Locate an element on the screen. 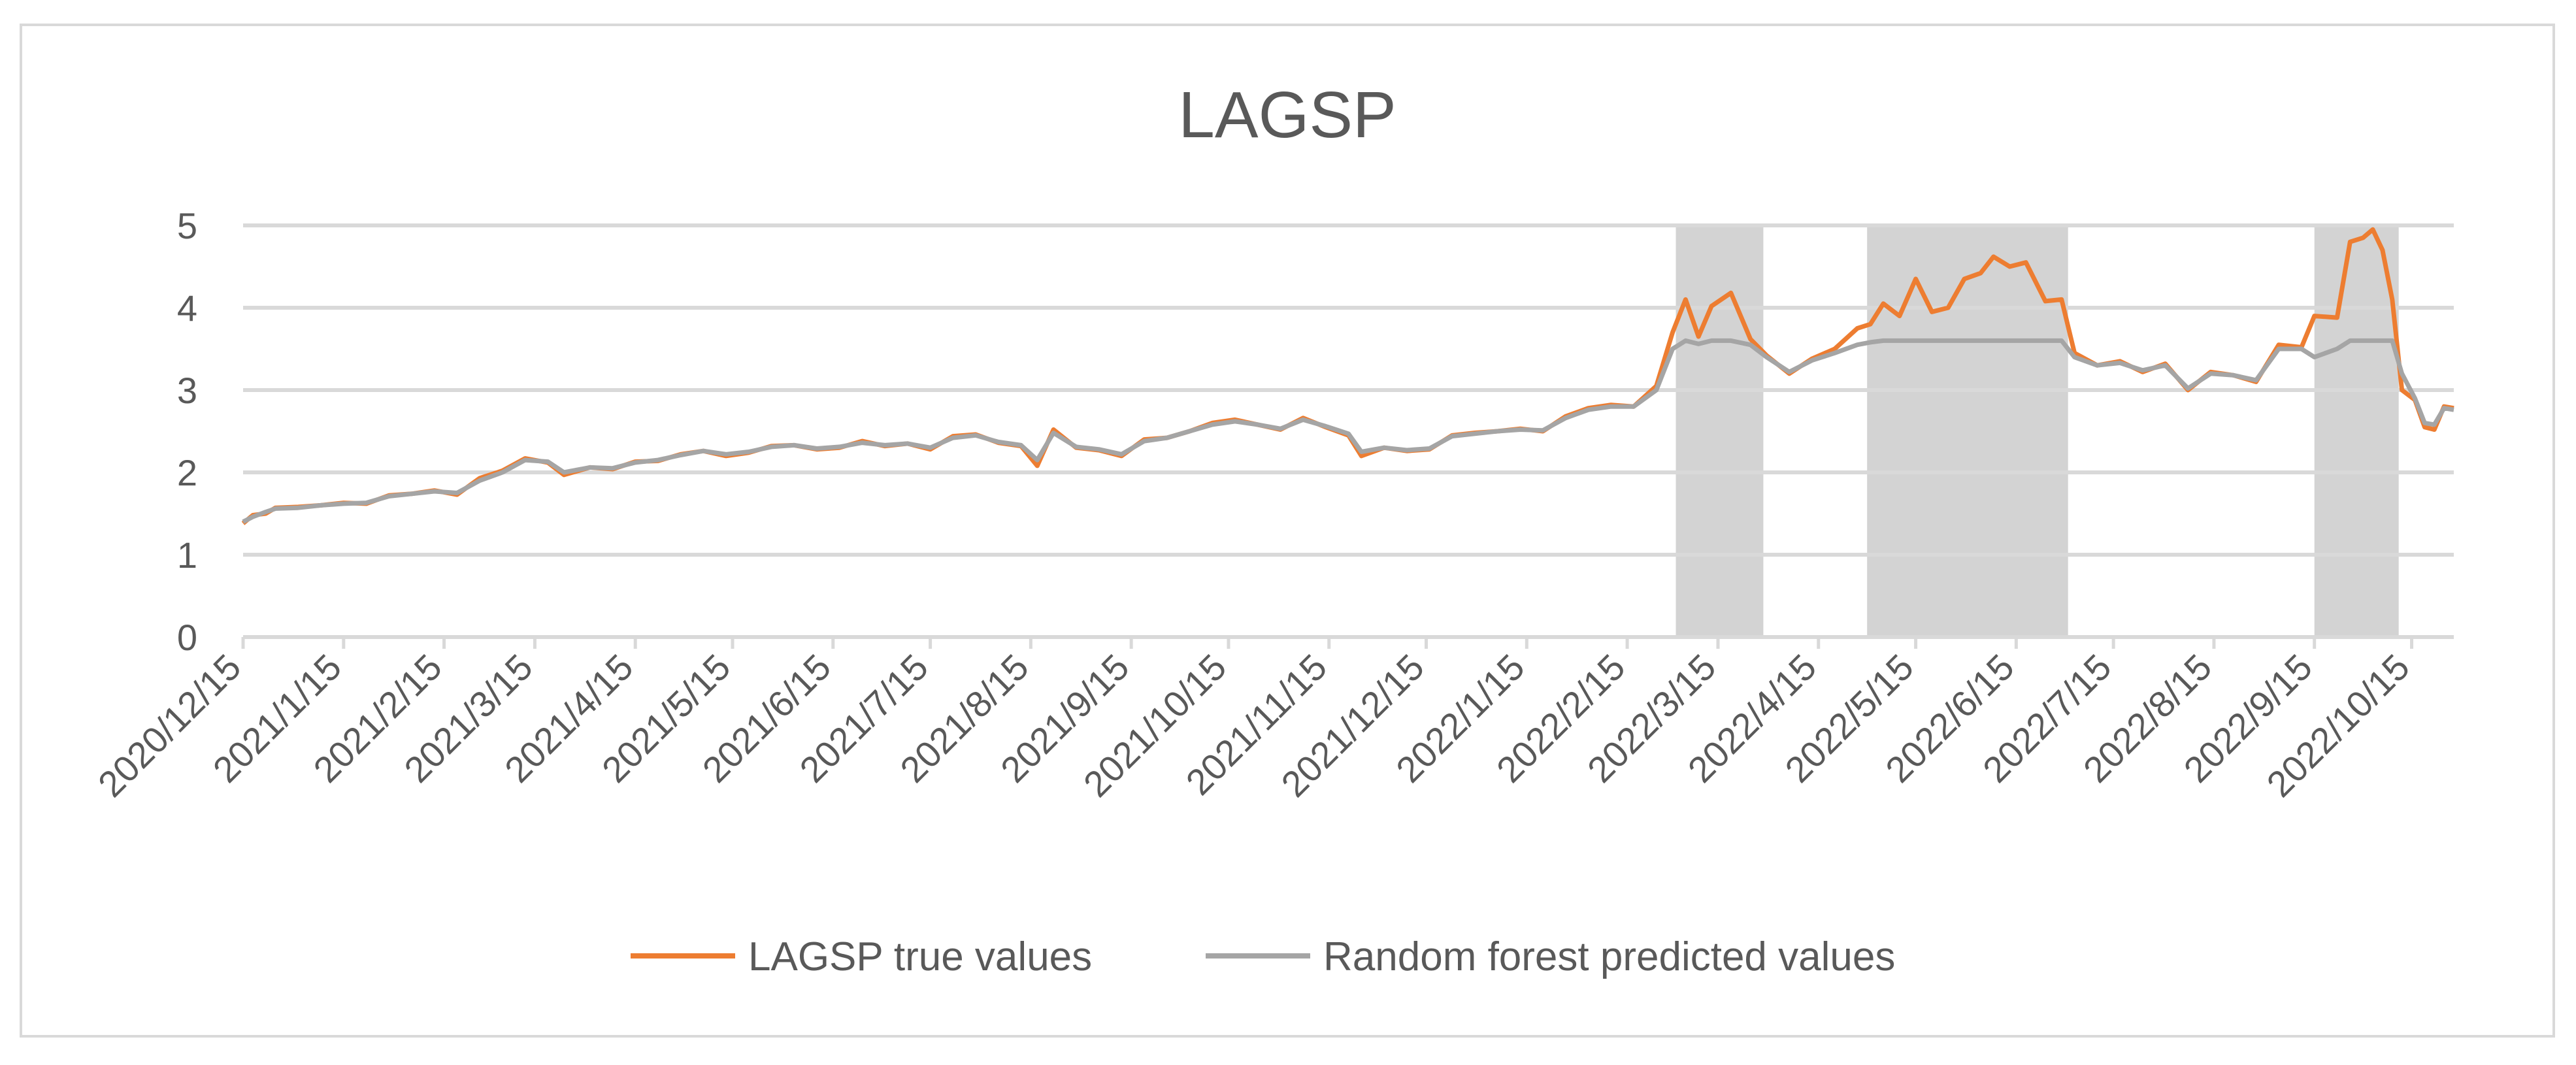 The image size is (2576, 1065). series-line-predicted-values is located at coordinates (1348, 431).